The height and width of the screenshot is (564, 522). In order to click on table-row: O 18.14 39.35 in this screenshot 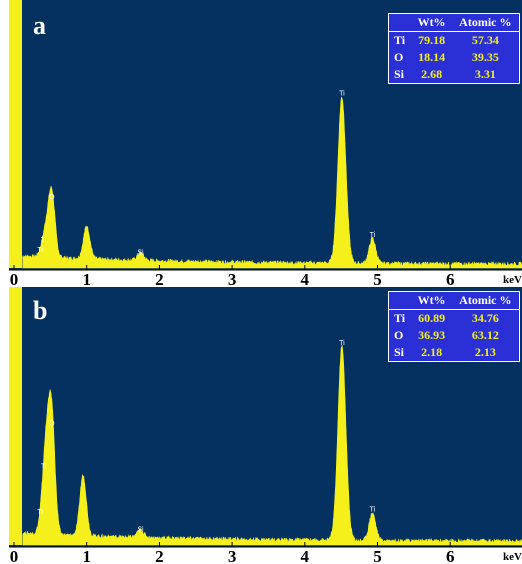, I will do `click(454, 57)`.